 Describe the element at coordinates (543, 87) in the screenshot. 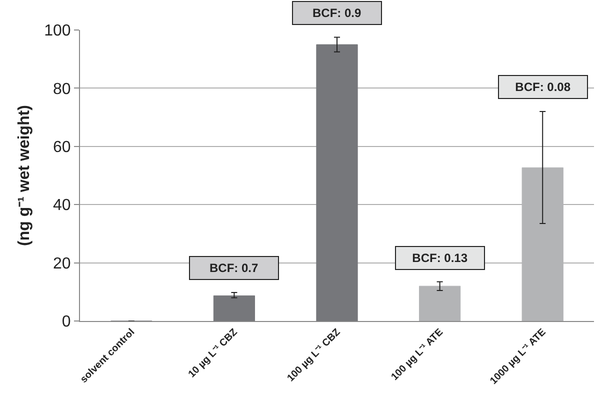

I see `annotation: BCF: 0.08` at that location.